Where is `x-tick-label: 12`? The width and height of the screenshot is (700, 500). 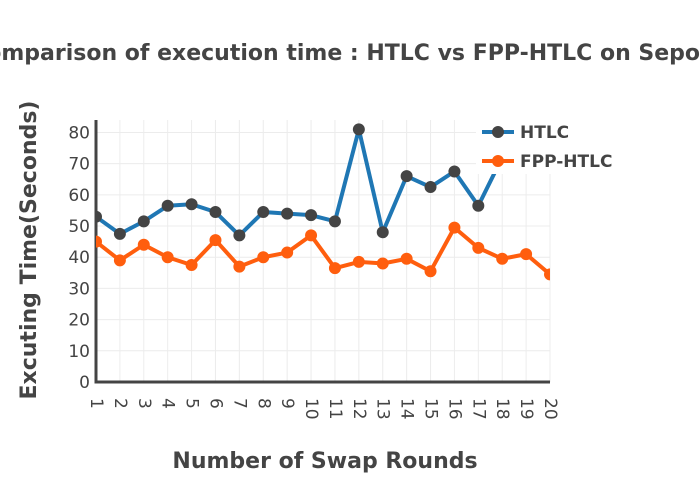 x-tick-label: 12 is located at coordinates (359, 409).